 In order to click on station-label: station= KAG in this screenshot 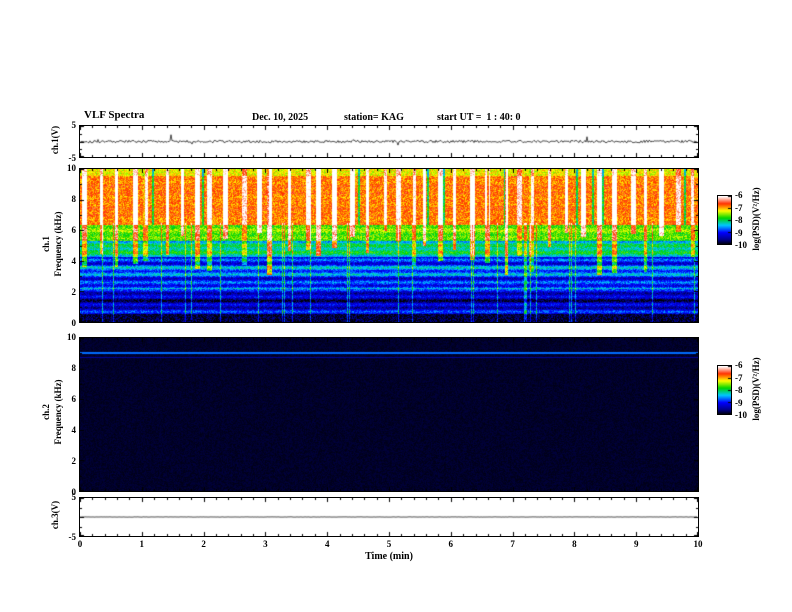, I will do `click(374, 117)`.